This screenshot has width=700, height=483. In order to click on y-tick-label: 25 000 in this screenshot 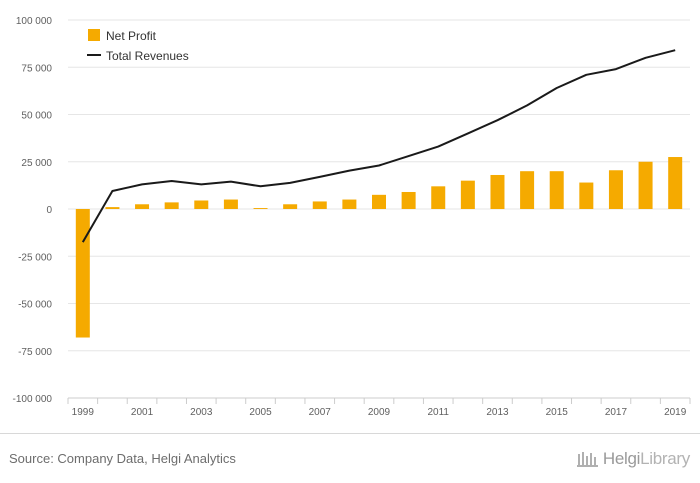, I will do `click(36, 163)`.